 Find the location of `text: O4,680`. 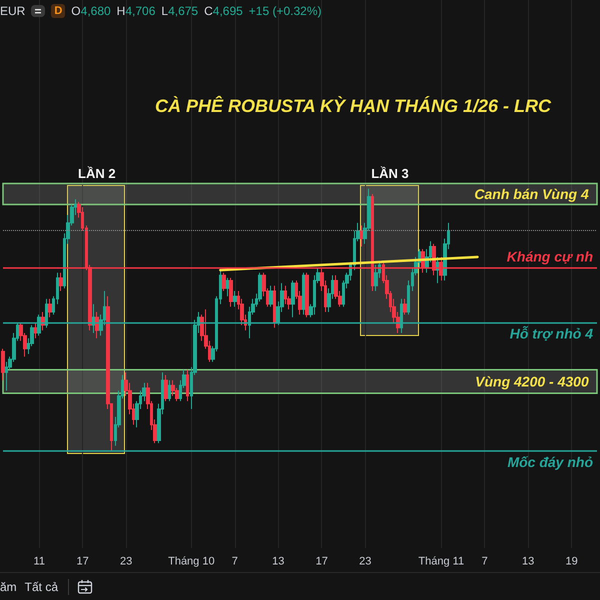

text: O4,680 is located at coordinates (91, 11).